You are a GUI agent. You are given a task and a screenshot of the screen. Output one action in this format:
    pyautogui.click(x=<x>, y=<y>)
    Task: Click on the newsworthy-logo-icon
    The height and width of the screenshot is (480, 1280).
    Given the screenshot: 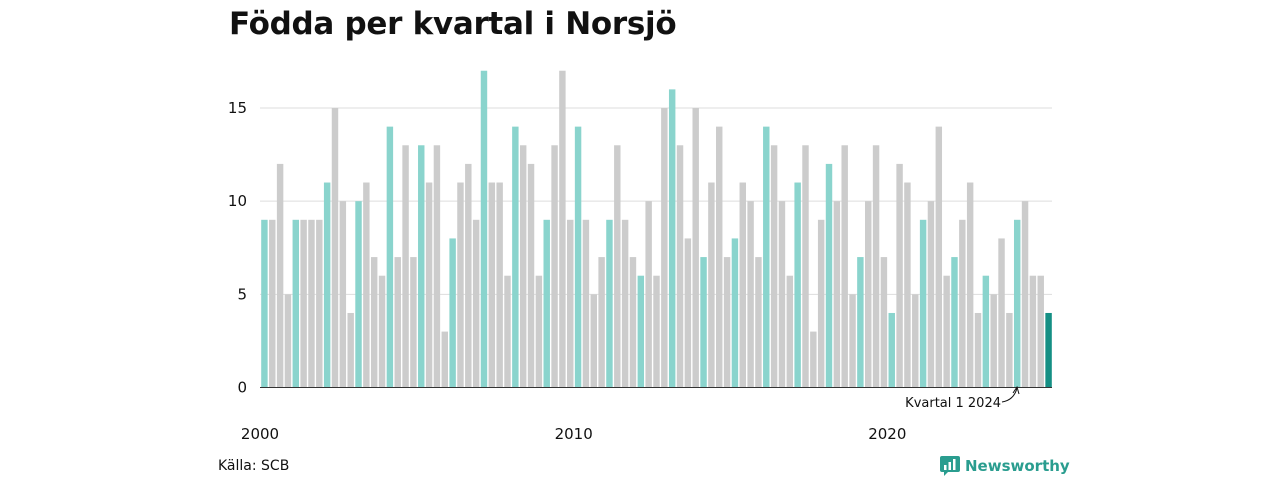 What is the action you would take?
    pyautogui.click(x=950, y=466)
    